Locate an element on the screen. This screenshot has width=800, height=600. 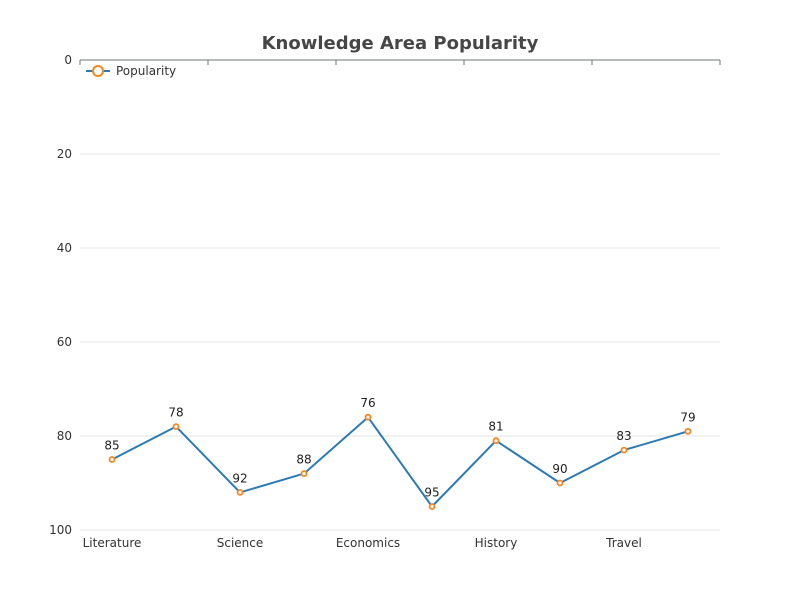
y-tick-label: 80 is located at coordinates (64, 436).